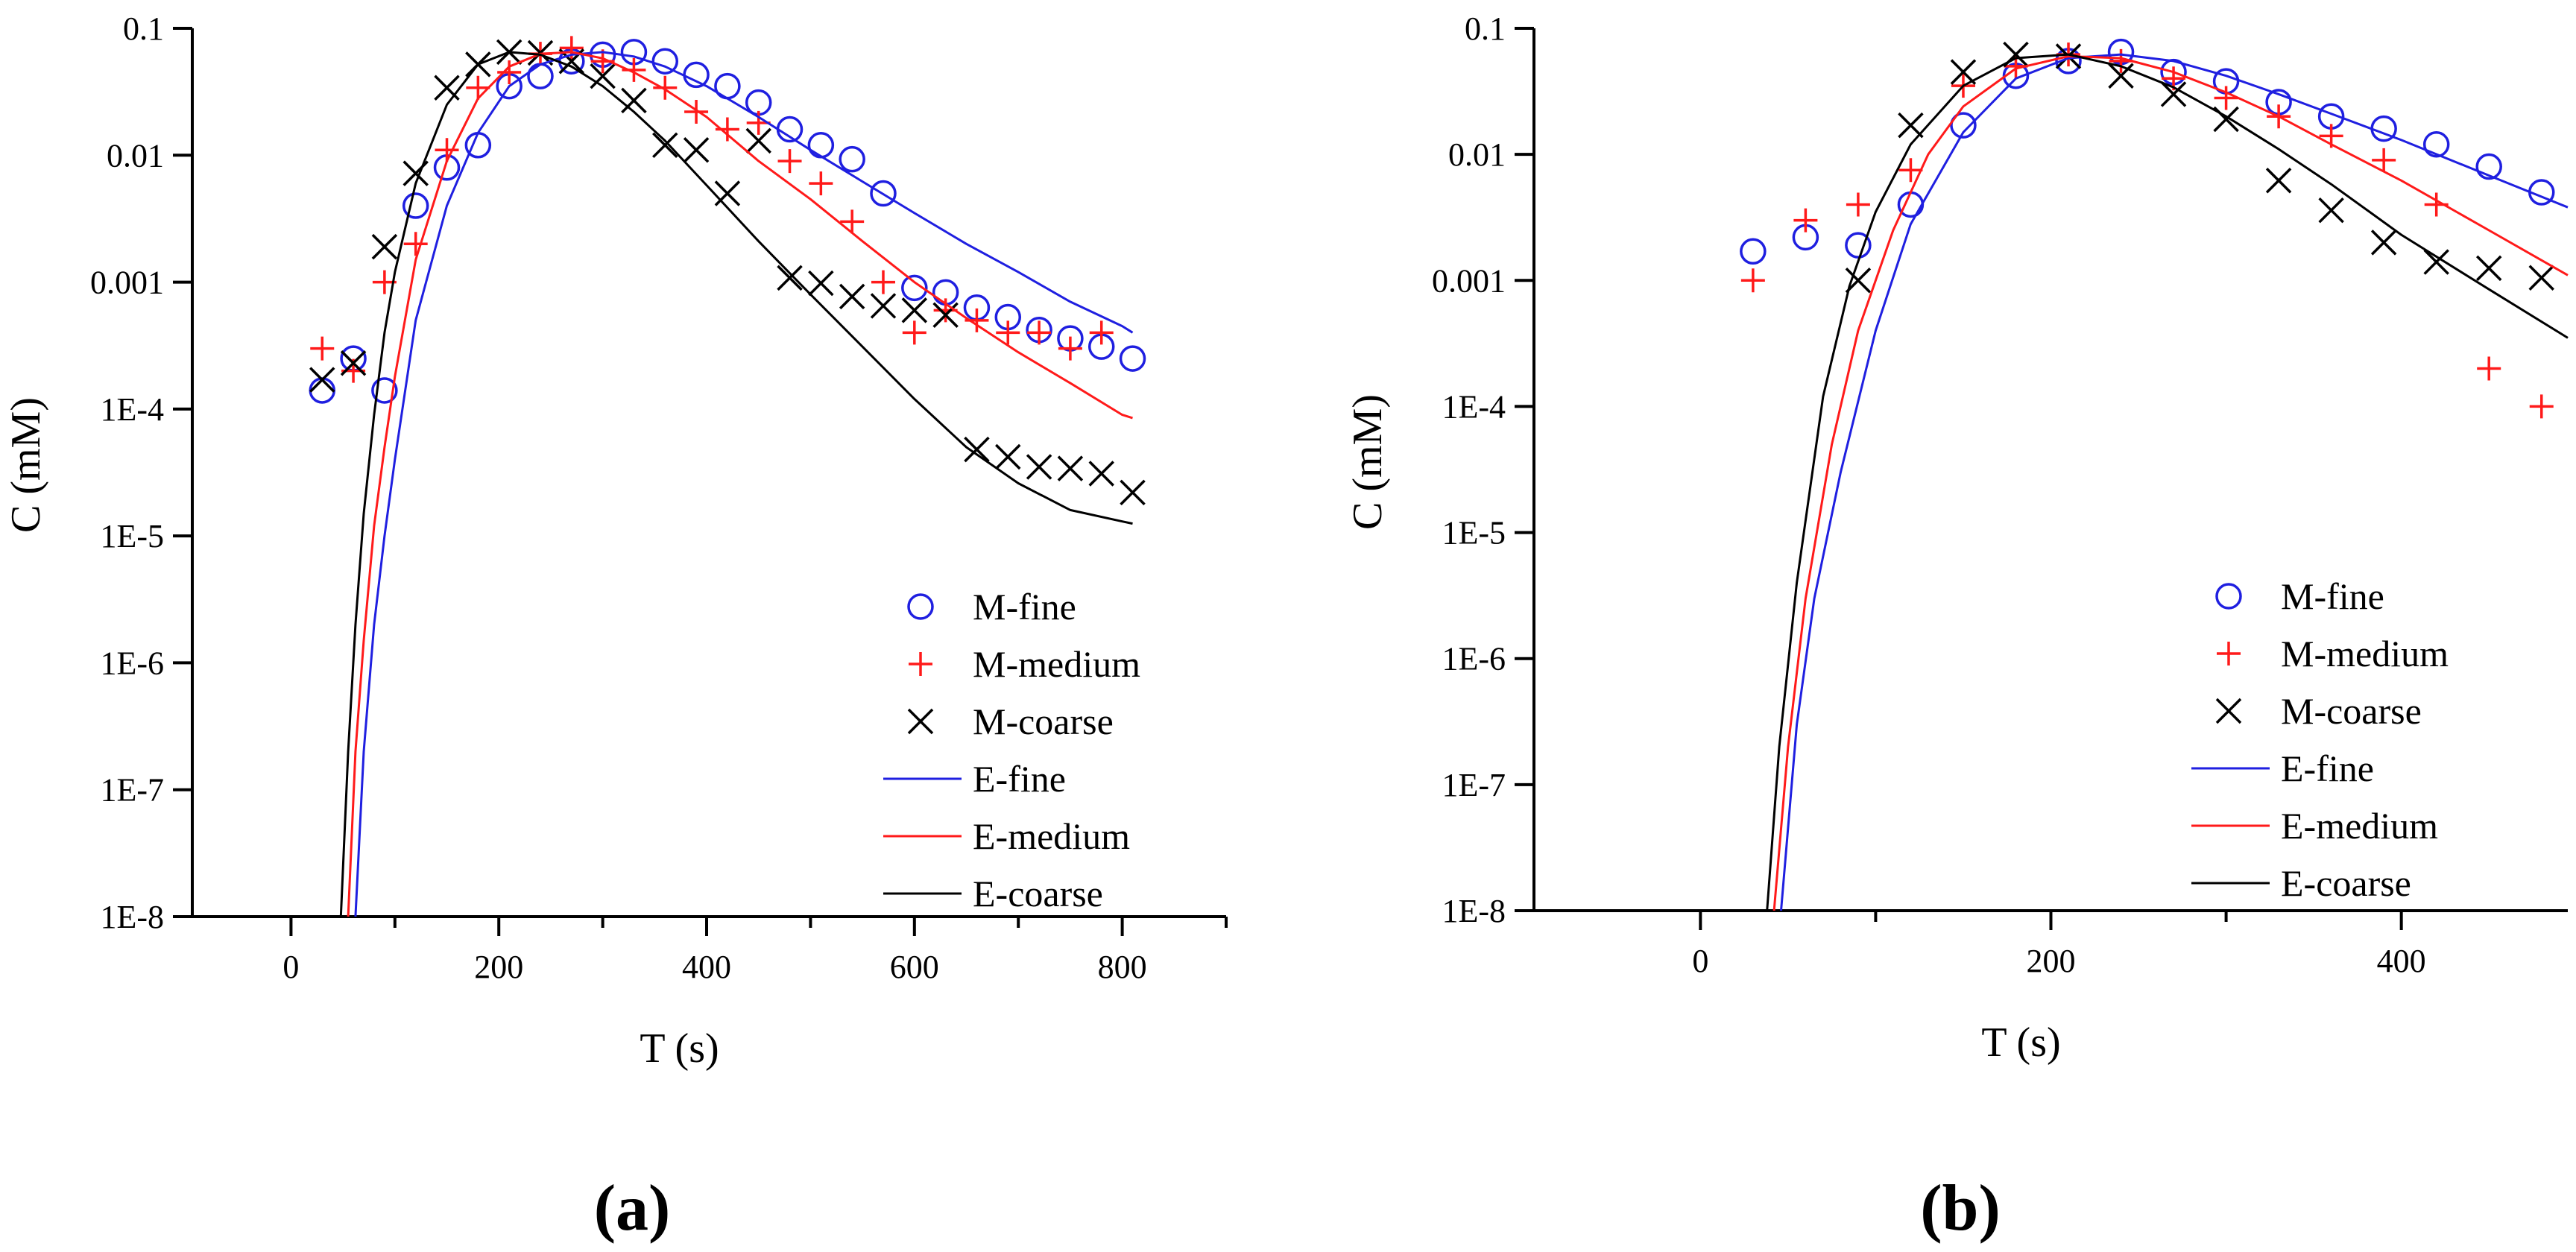 Image resolution: width=2576 pixels, height=1252 pixels. Describe the element at coordinates (2333, 596) in the screenshot. I see `legend-label-m-fine: M-fine` at that location.